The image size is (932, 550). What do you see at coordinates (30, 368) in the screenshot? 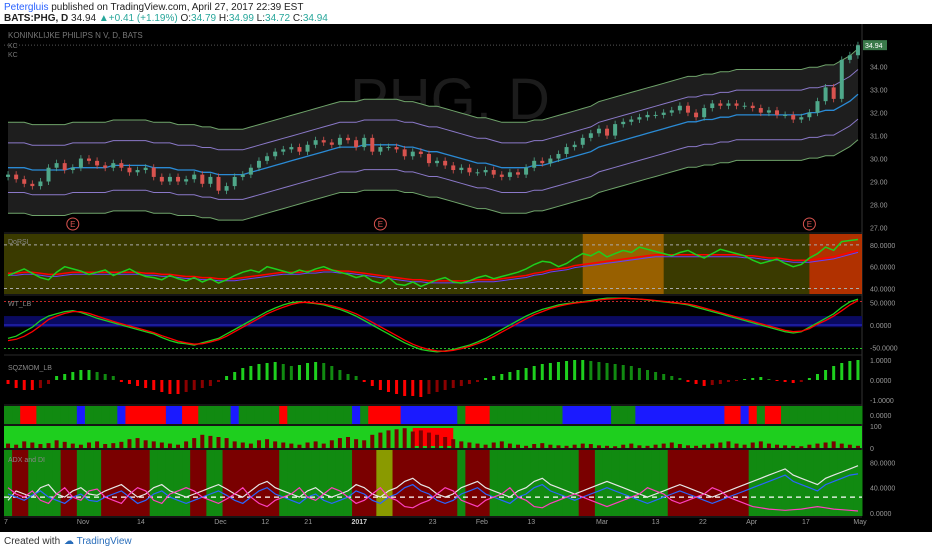
I see `sqzmom-pane-title: SQZMOM_LB` at bounding box center [30, 368].